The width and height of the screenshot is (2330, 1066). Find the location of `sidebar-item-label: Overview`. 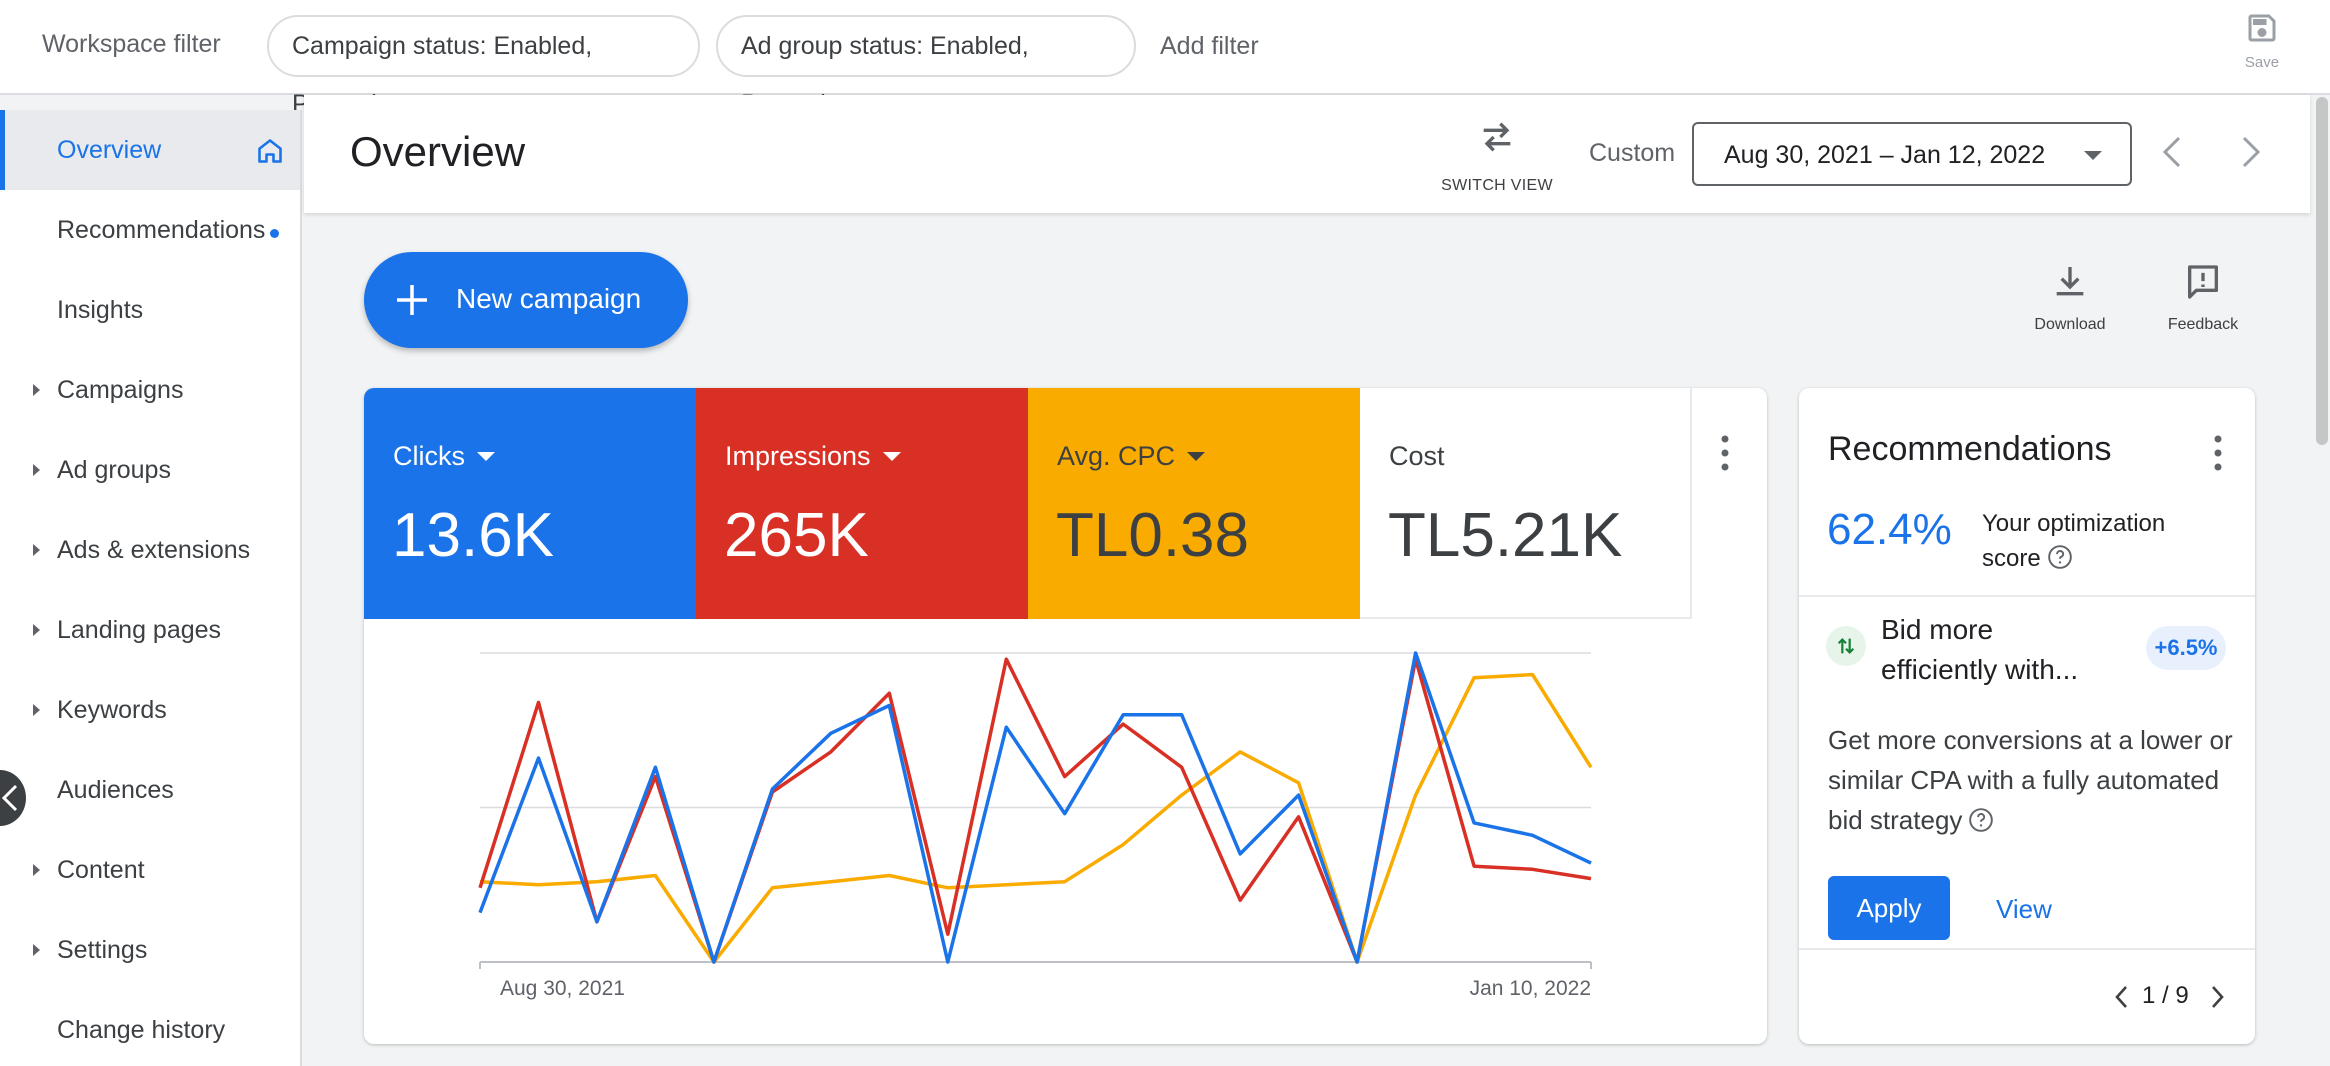

sidebar-item-label: Overview is located at coordinates (109, 150).